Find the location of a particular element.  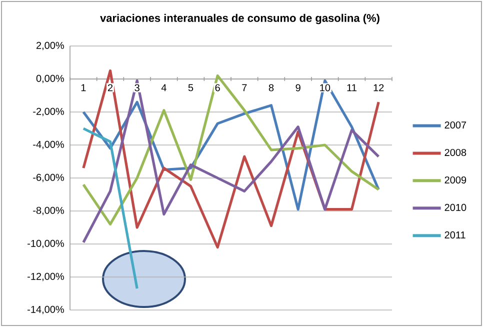

y-tick-label: -4,00% is located at coordinates (48, 145).